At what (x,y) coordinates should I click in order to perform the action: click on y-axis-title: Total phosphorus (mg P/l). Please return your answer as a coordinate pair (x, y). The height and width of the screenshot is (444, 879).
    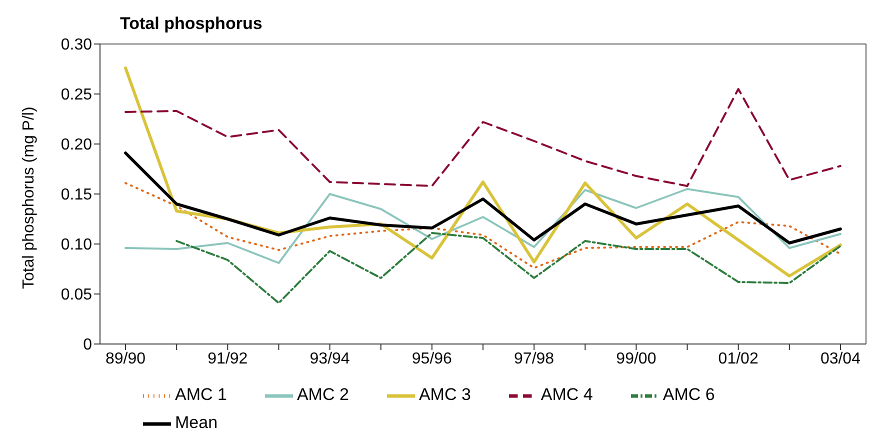
    Looking at the image, I should click on (29, 197).